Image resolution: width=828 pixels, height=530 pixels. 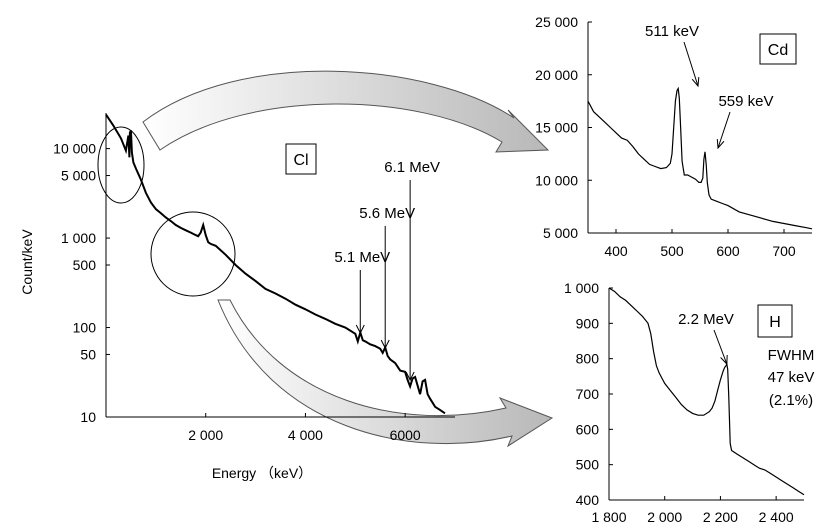 I want to click on h-annotation-arrowhead, so click(x=724, y=360).